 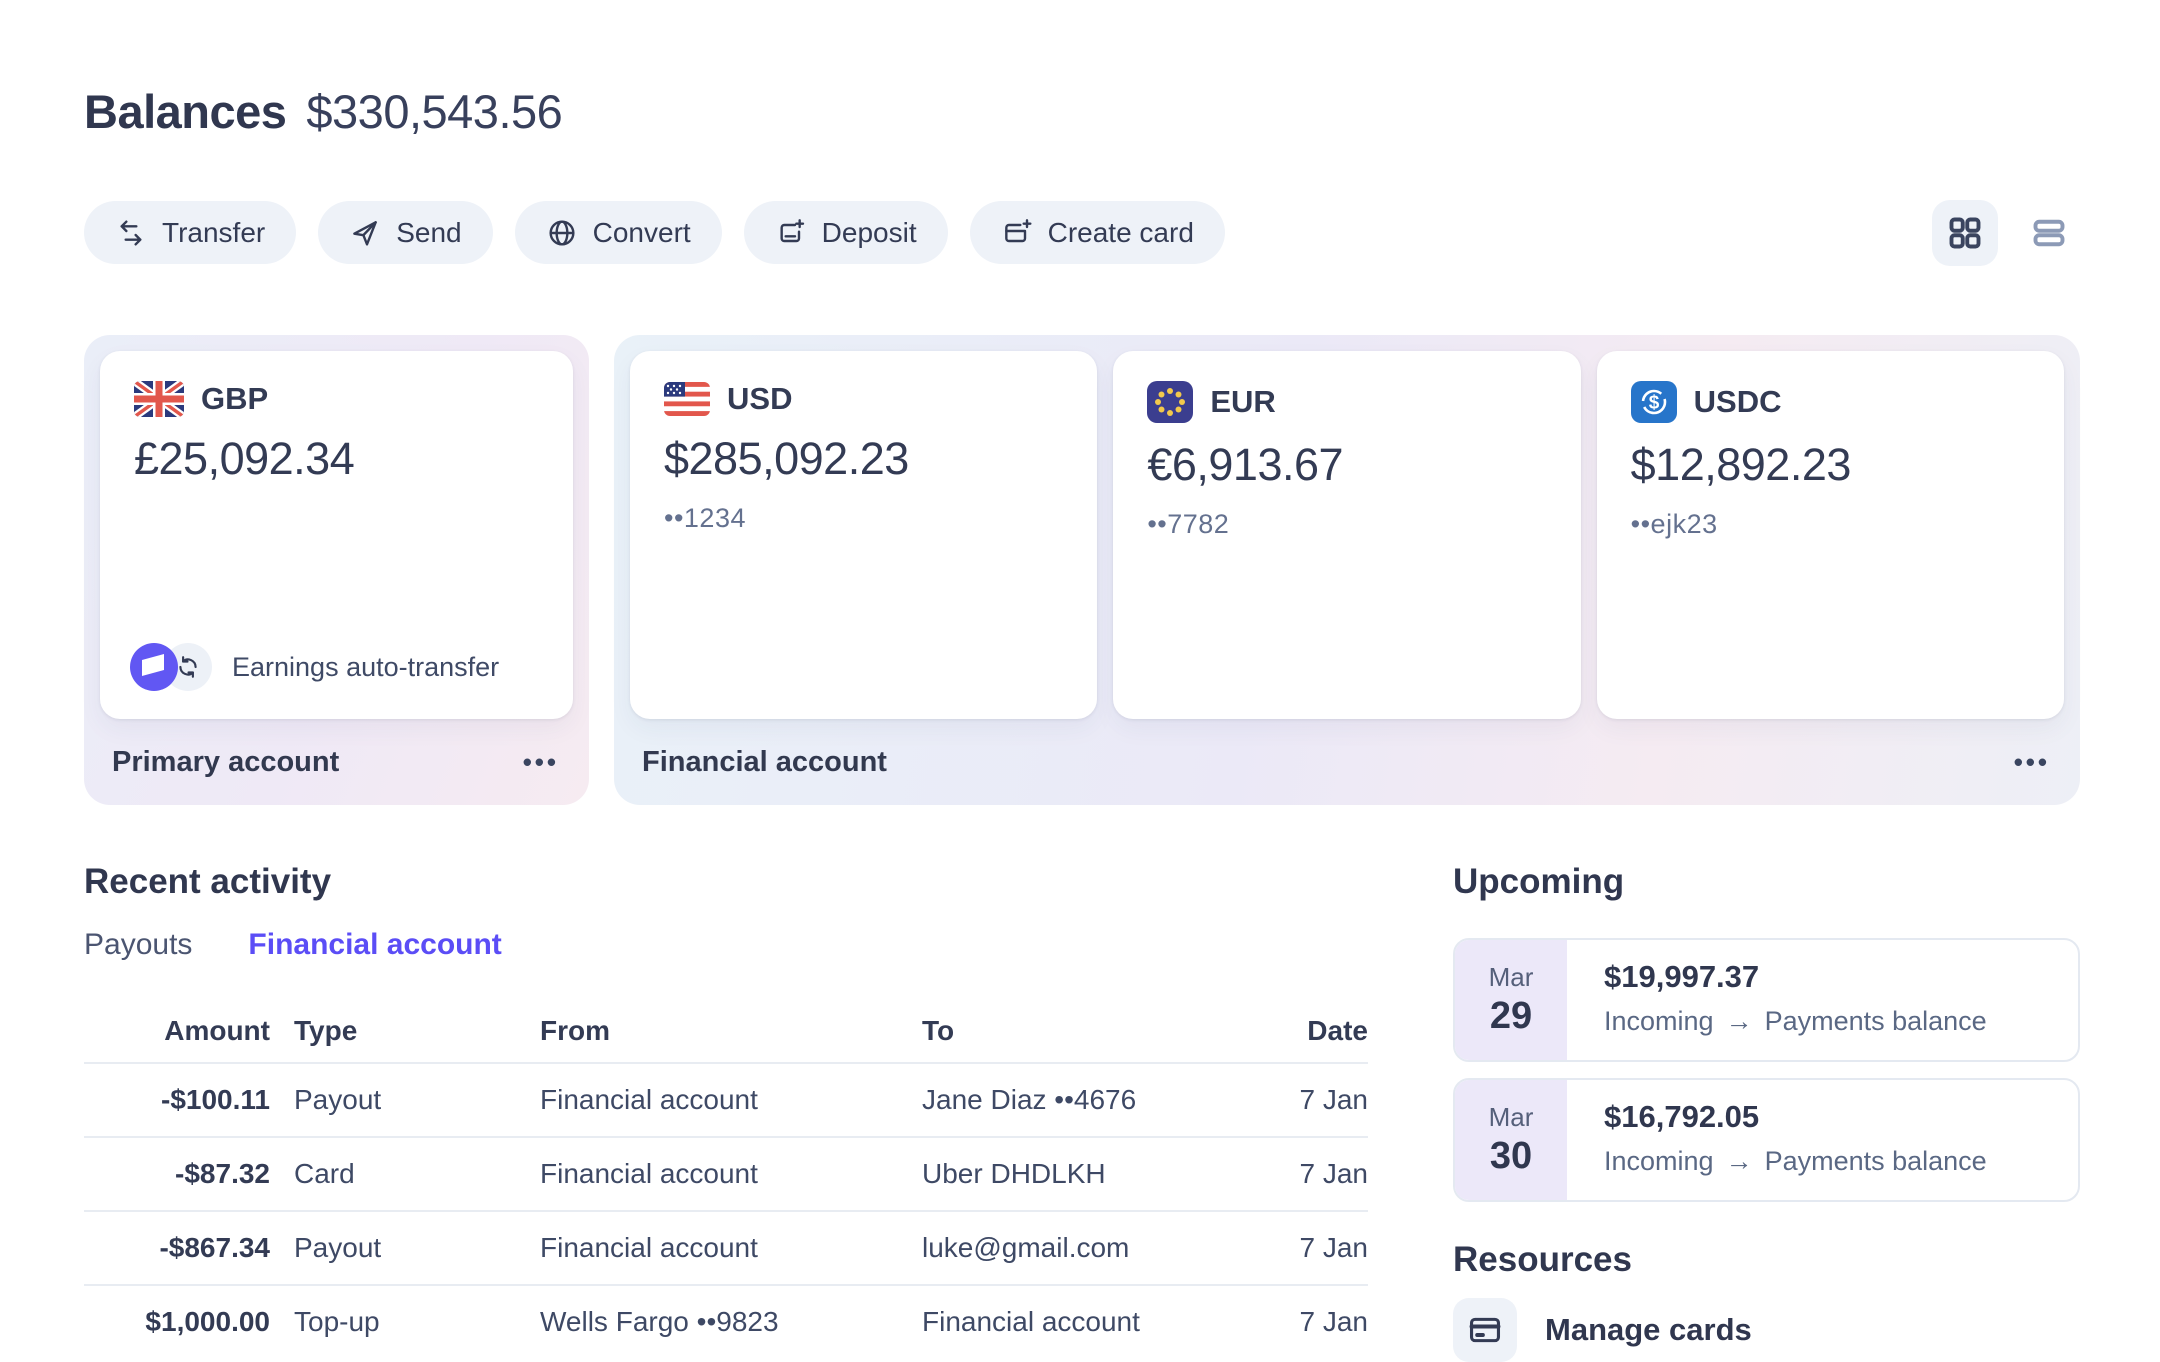 What do you see at coordinates (217, 1030) in the screenshot?
I see `col-amount: Amount` at bounding box center [217, 1030].